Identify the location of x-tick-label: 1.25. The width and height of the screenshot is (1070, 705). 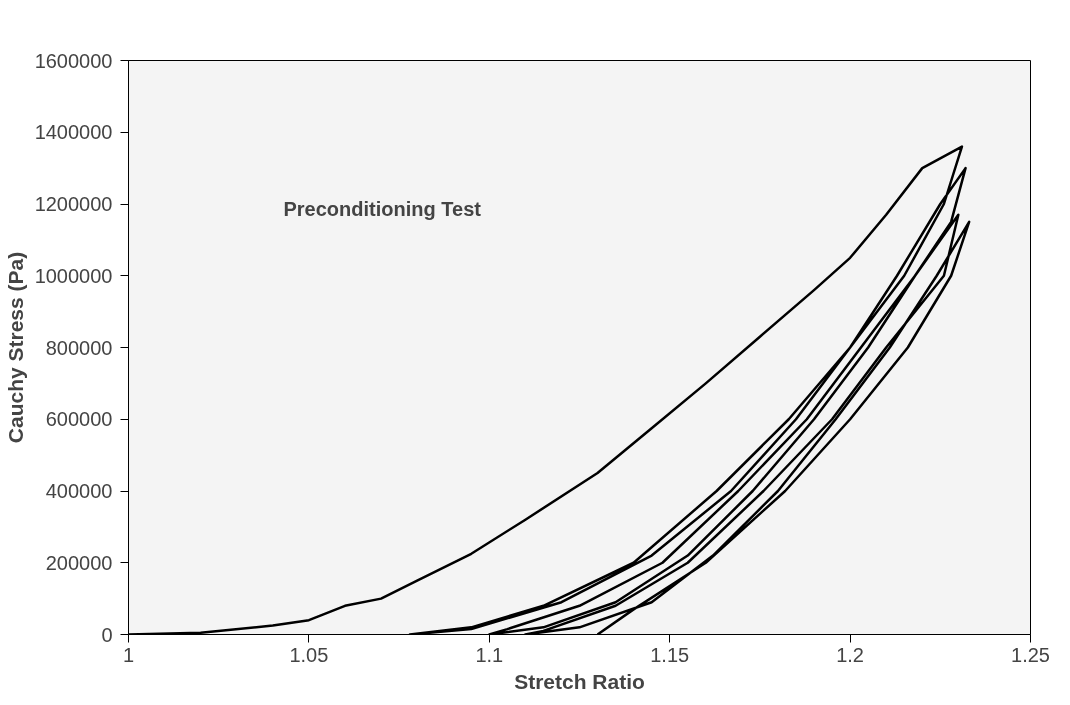
(1030, 654).